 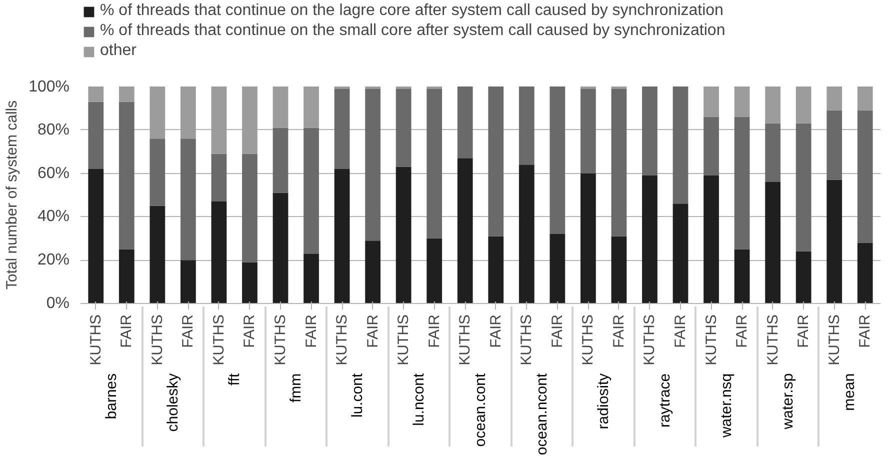 I want to click on legend-label: % of threads that continue on the lagre core after system call caused by synchronization, so click(x=412, y=11).